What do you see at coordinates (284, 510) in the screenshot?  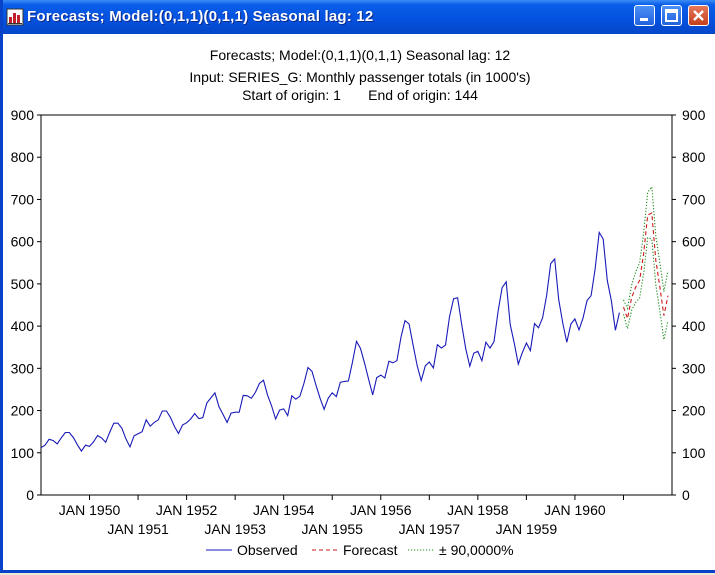 I see `x-tick-label: JAN 1954` at bounding box center [284, 510].